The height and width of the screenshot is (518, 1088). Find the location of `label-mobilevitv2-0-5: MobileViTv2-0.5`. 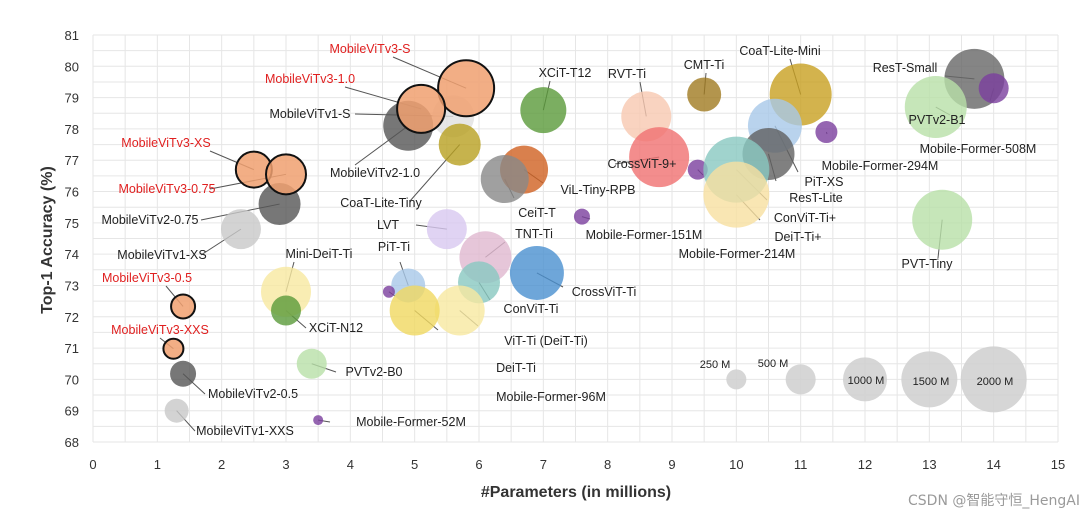

label-mobilevitv2-0-5: MobileViTv2-0.5 is located at coordinates (253, 394).